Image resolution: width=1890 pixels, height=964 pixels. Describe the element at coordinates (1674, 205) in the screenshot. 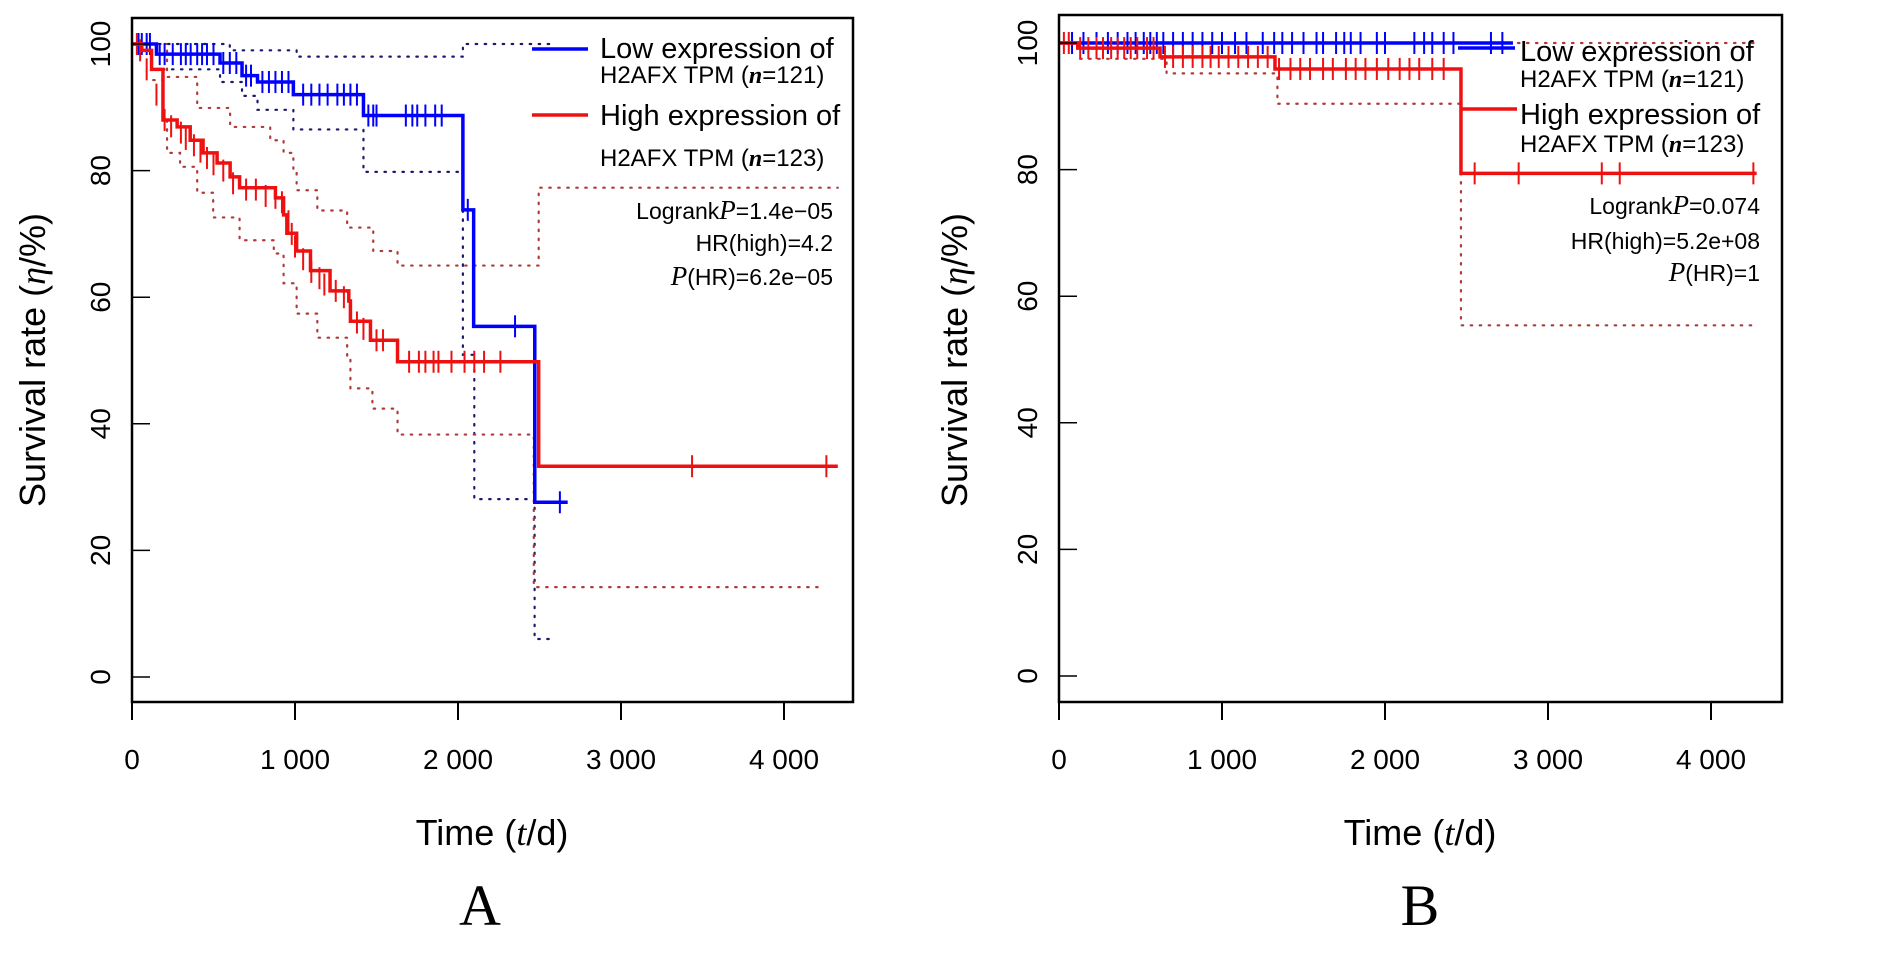

I see `stat-logrank-p: LogrankP=0.074` at that location.